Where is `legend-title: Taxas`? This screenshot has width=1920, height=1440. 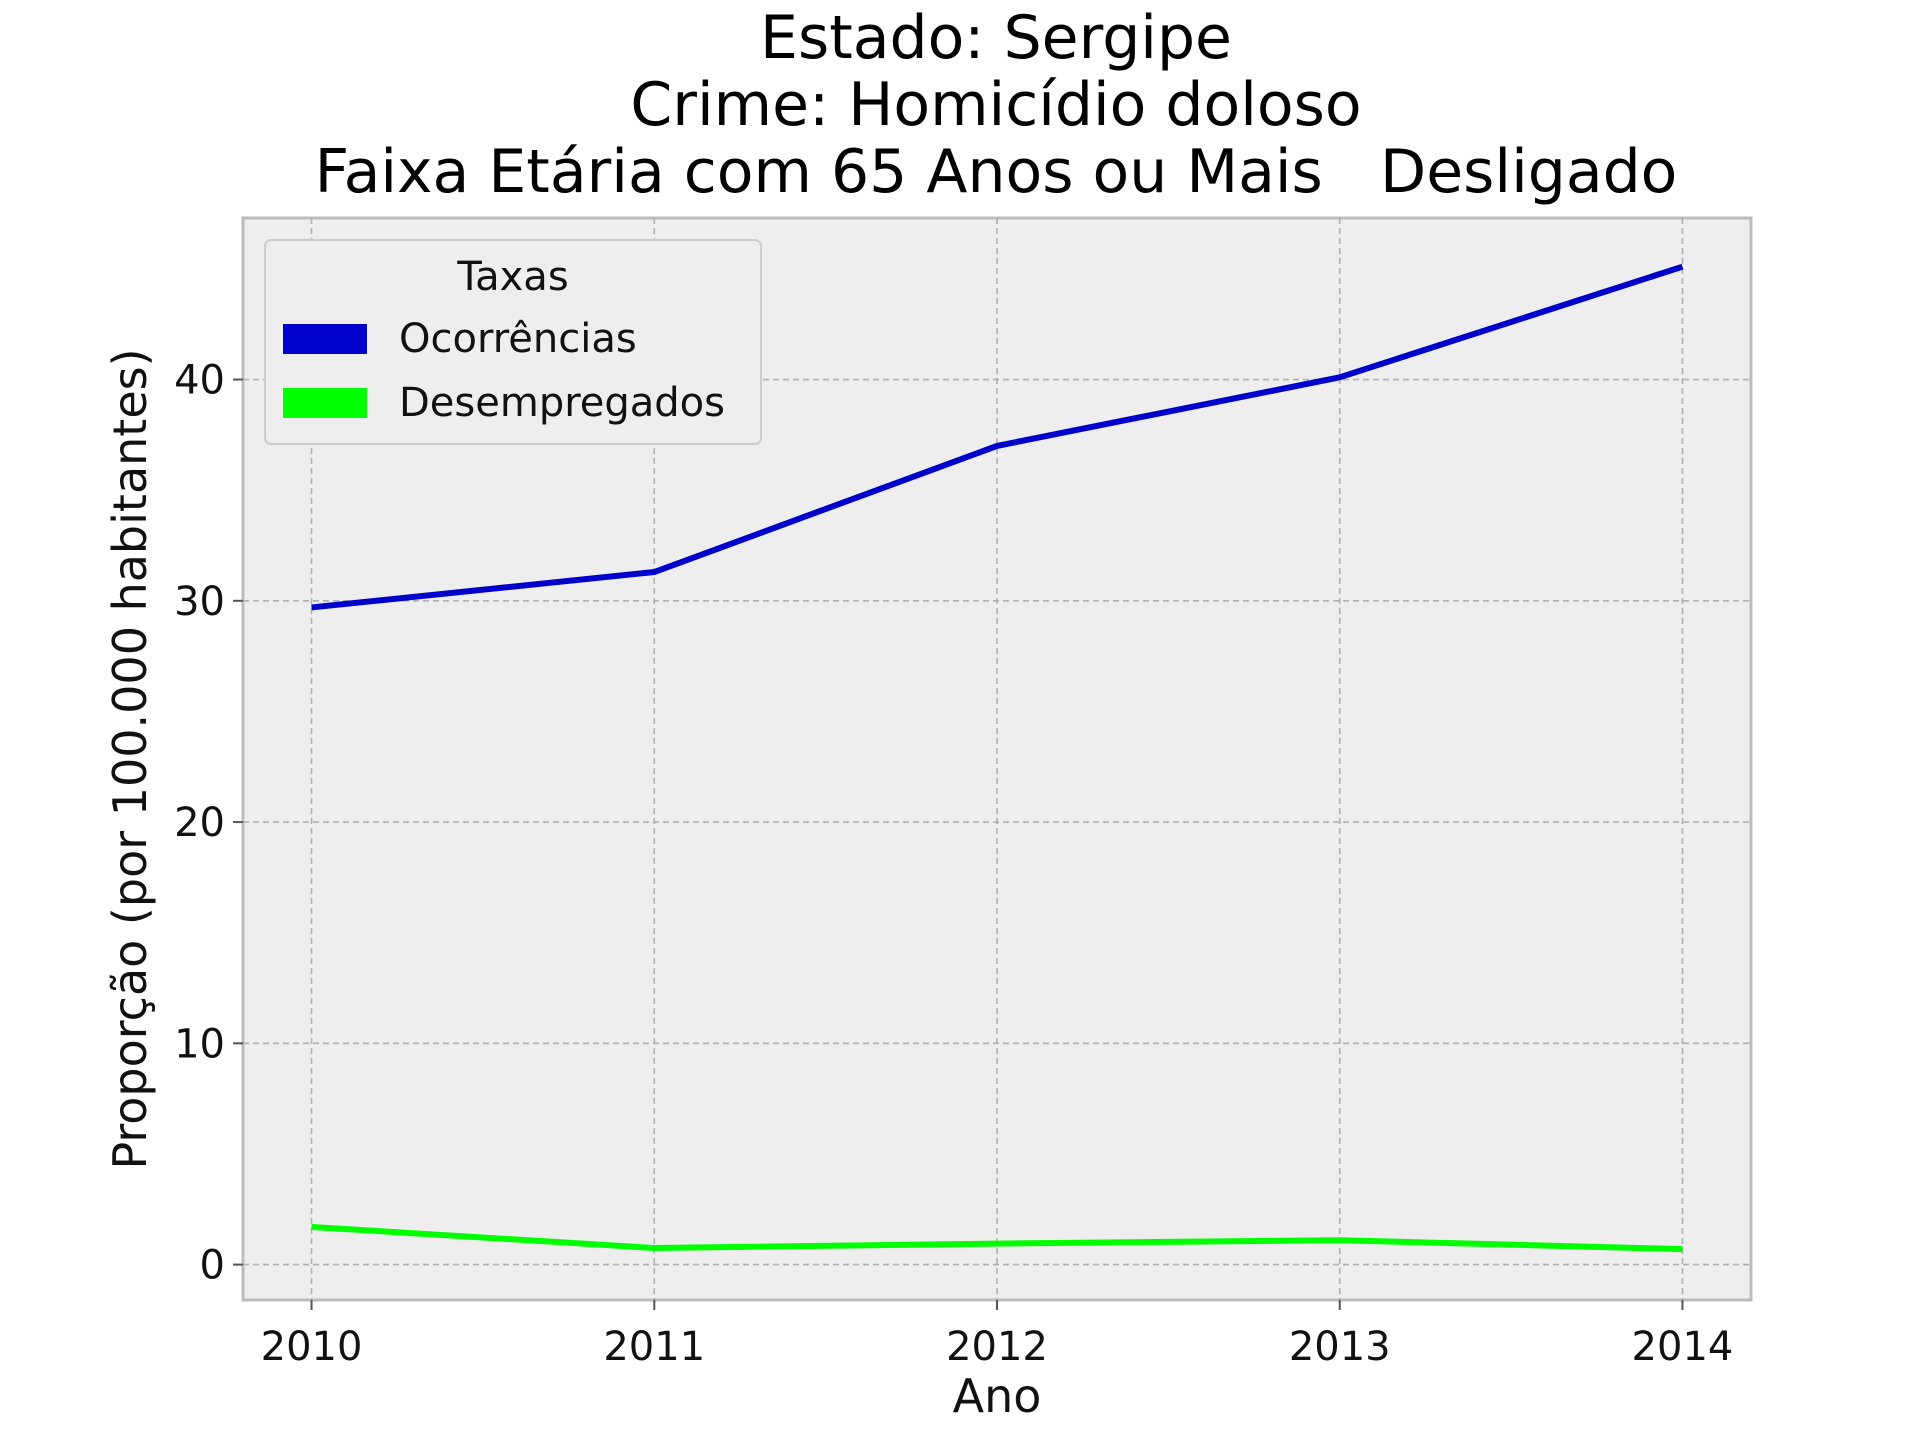
legend-title: Taxas is located at coordinates (512, 277).